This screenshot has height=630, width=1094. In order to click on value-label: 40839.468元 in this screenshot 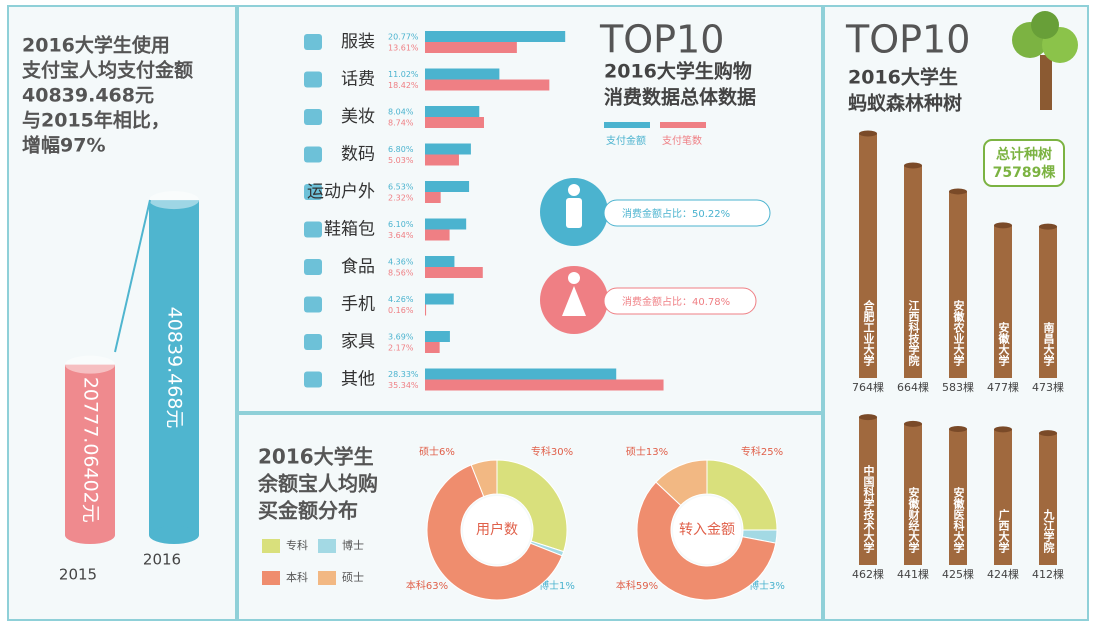, I will do `click(175, 368)`.